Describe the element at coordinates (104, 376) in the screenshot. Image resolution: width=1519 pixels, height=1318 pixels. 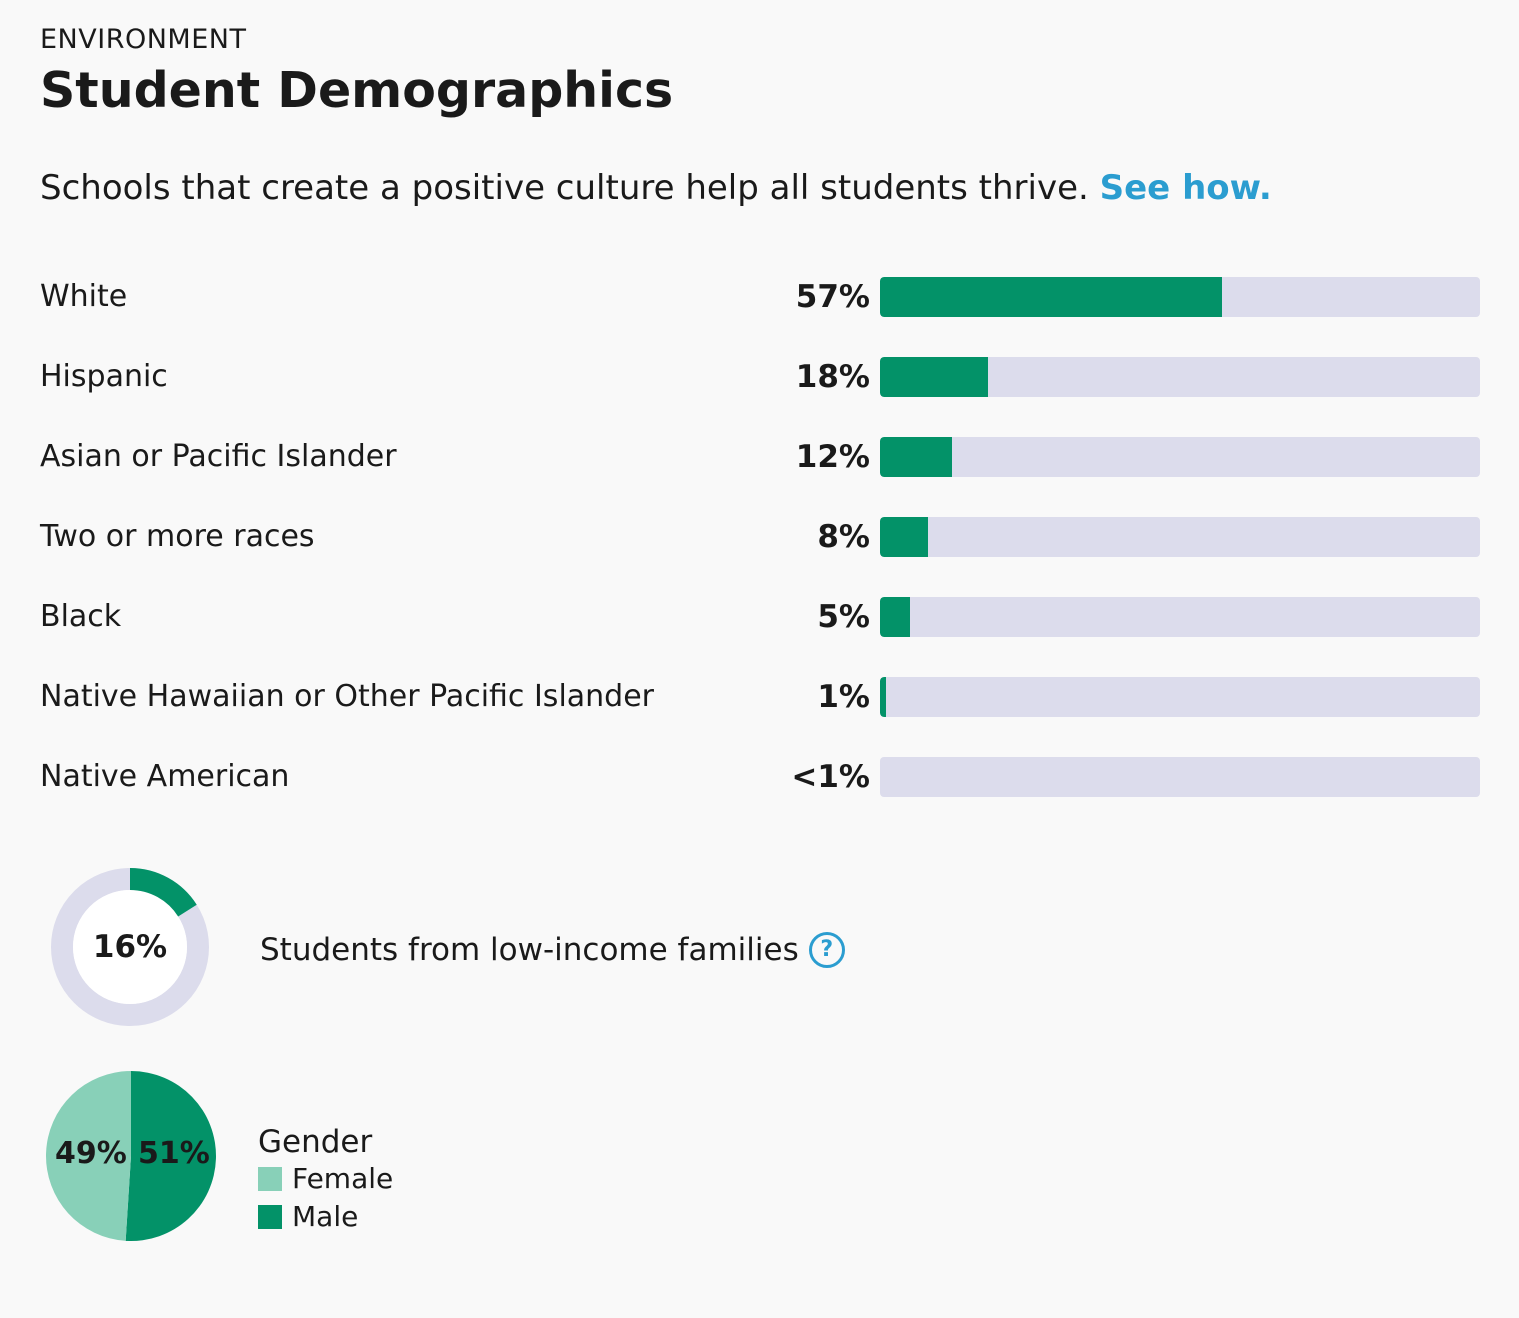
I see `bar-category-label: Hispanic` at that location.